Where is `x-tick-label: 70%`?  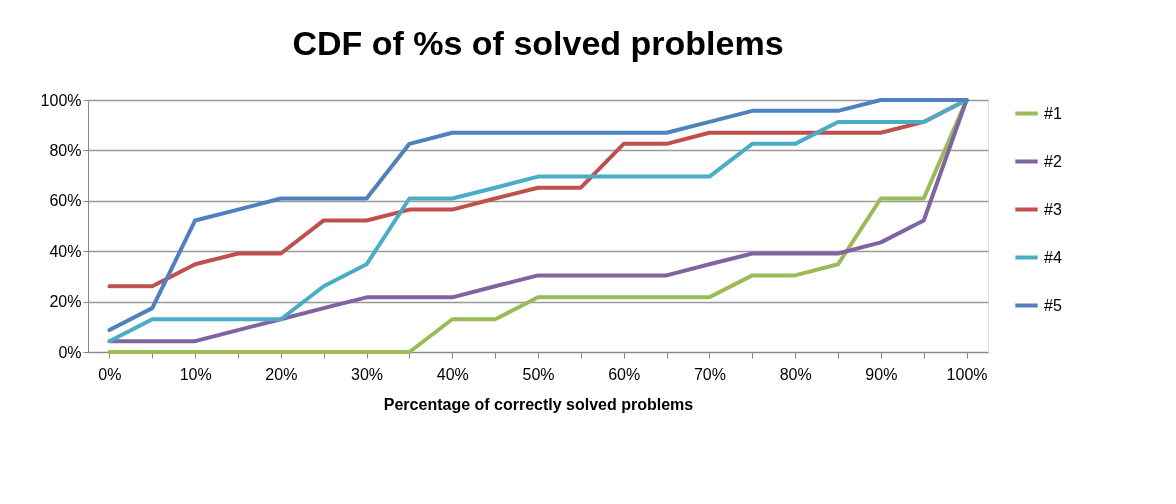 x-tick-label: 70% is located at coordinates (709, 374).